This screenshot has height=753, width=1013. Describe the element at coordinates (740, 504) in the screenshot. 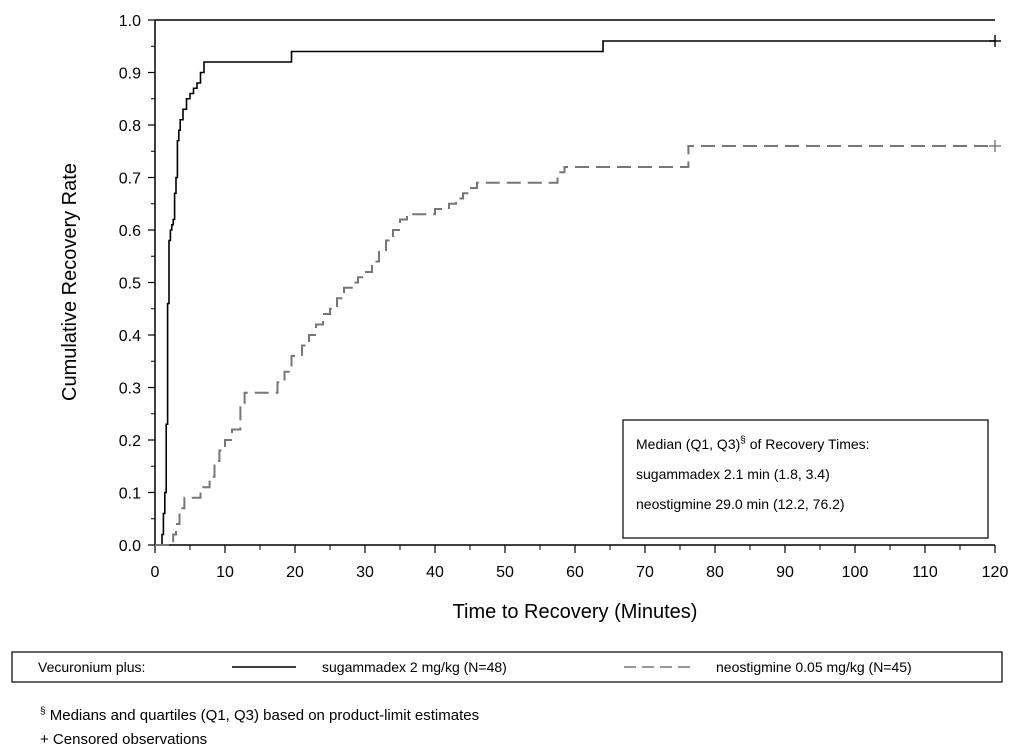

I see `median-box-line-neostigmine: neostigmine 29.0 min (12.2, 76.2)` at that location.